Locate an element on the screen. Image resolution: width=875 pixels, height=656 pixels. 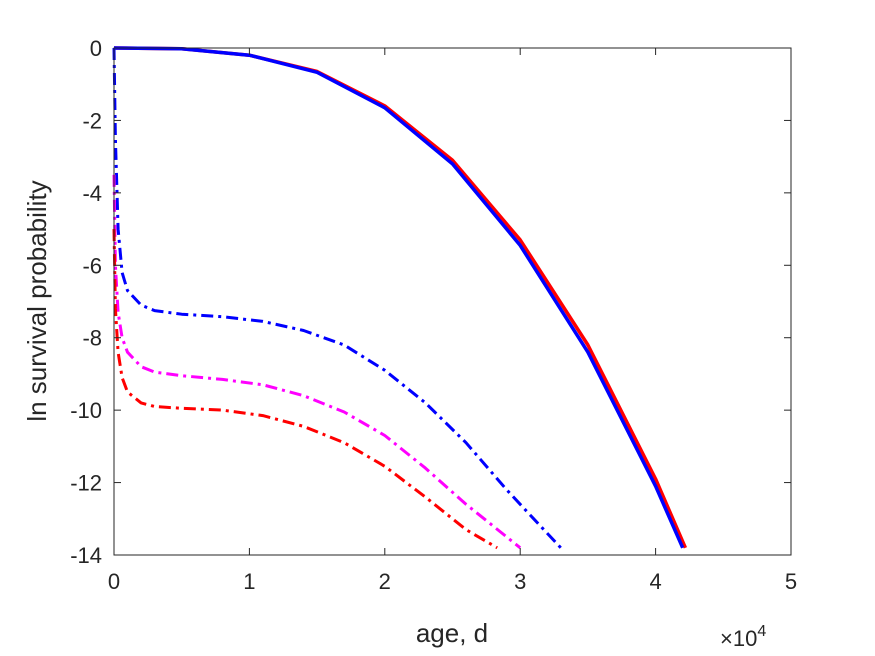
x-tick-label: 2 is located at coordinates (385, 581).